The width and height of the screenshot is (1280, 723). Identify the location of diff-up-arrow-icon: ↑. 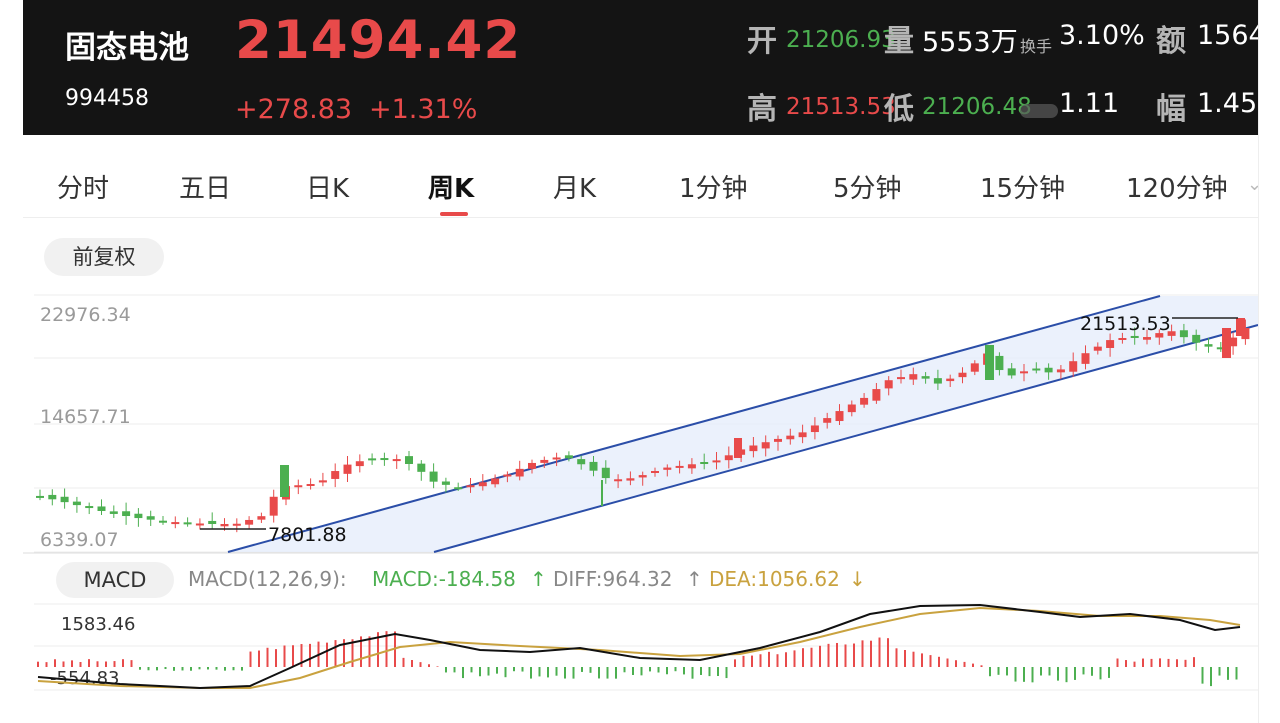
(694, 579).